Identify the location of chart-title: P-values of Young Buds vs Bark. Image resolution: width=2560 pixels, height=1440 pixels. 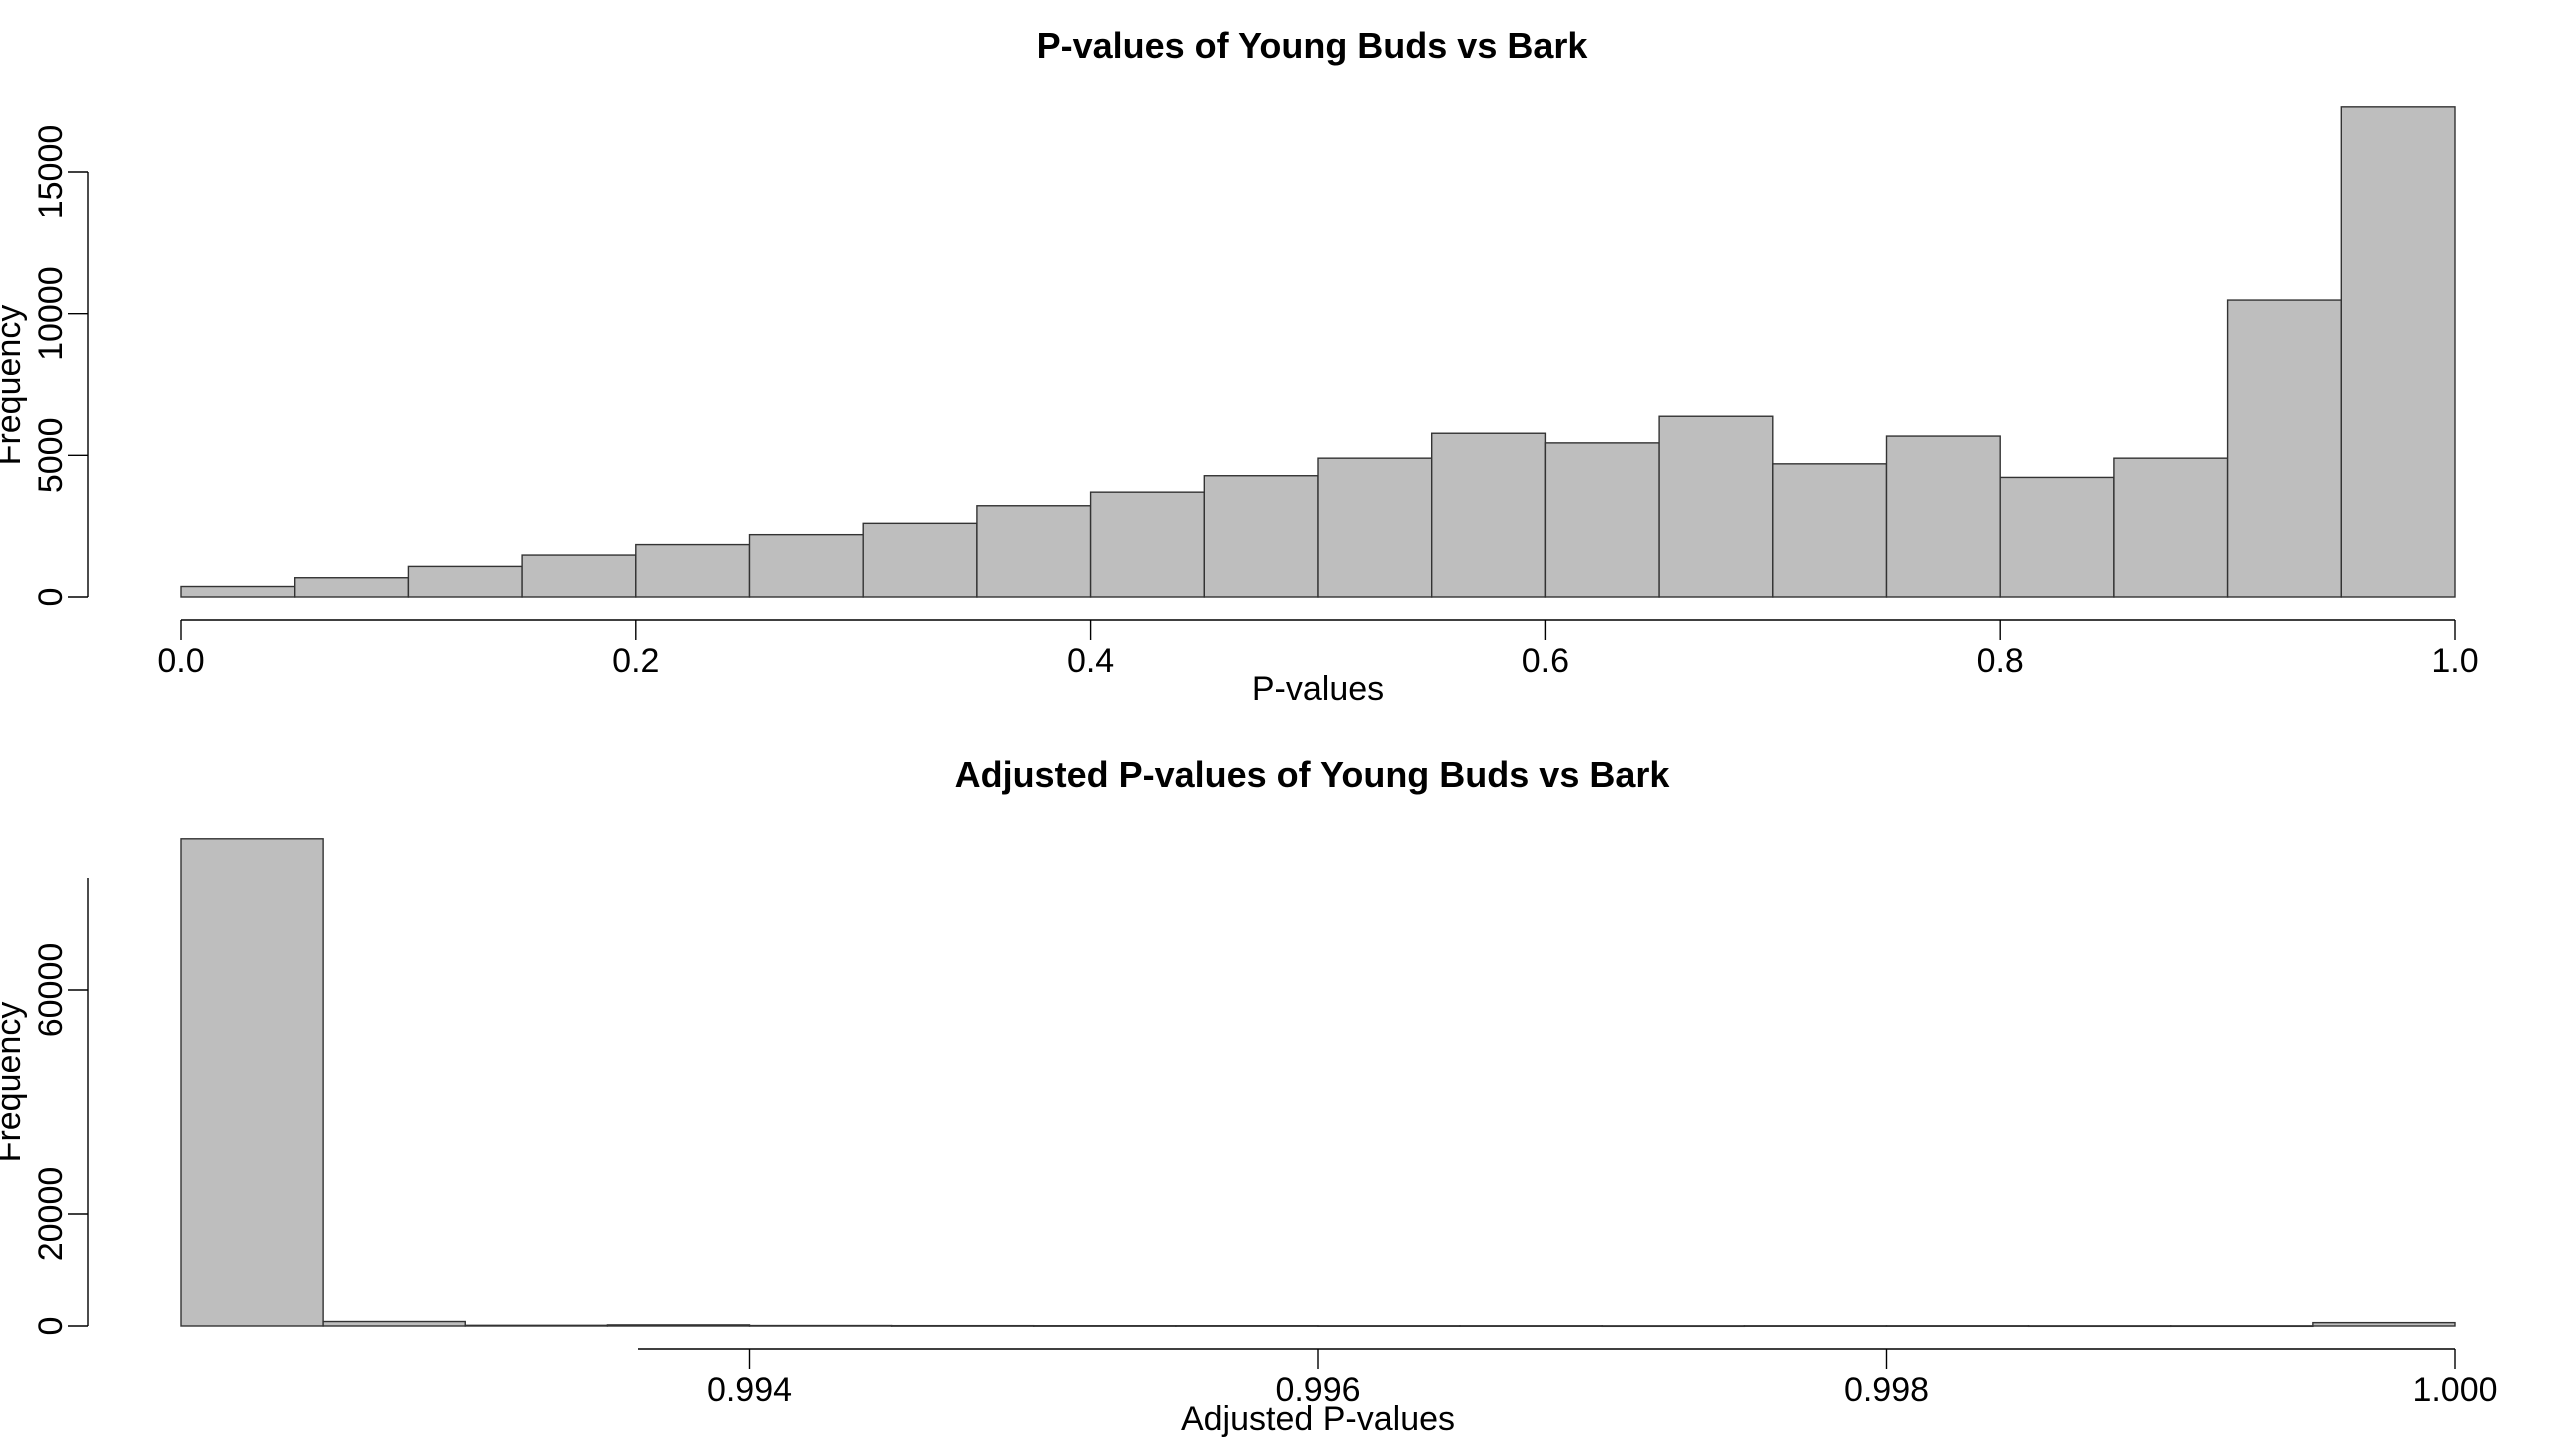
(1313, 45).